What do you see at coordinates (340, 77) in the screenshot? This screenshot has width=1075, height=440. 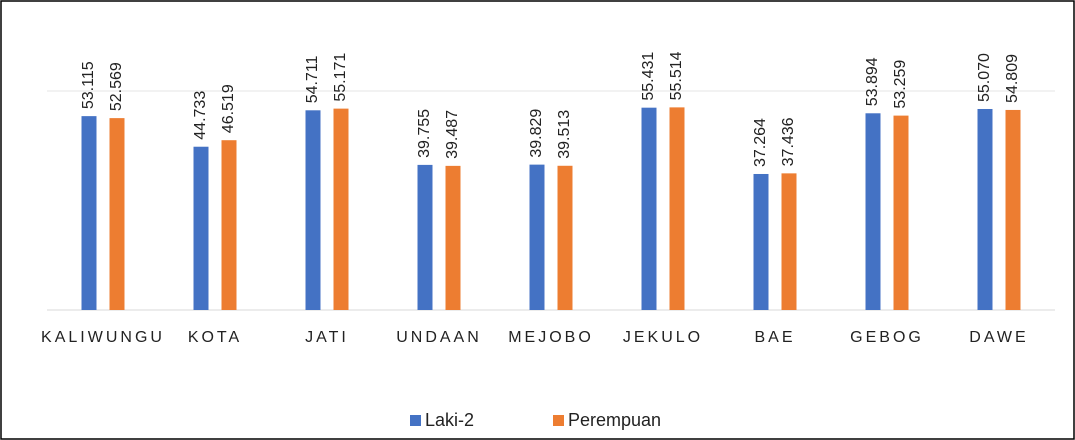 I see `data-label: 55.171` at bounding box center [340, 77].